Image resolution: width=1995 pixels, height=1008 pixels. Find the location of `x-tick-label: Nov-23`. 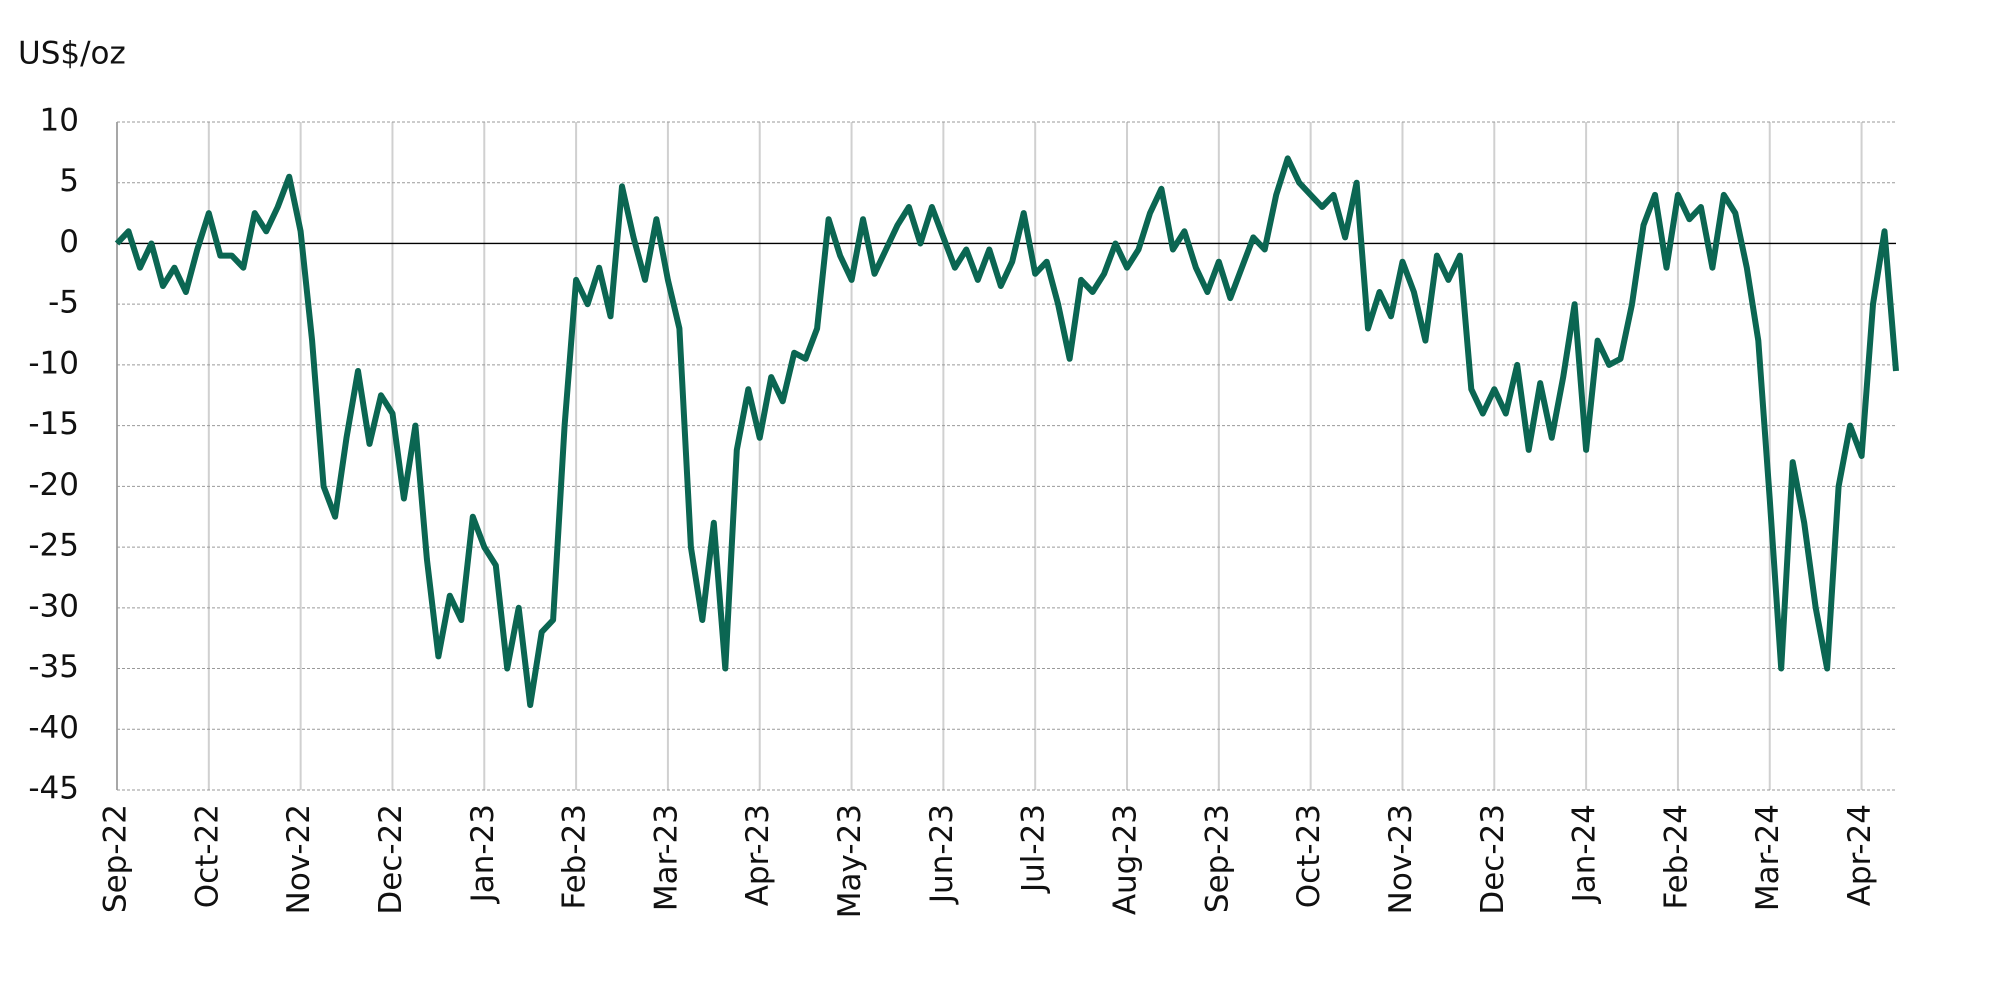

x-tick-label: Nov-23 is located at coordinates (1401, 859).